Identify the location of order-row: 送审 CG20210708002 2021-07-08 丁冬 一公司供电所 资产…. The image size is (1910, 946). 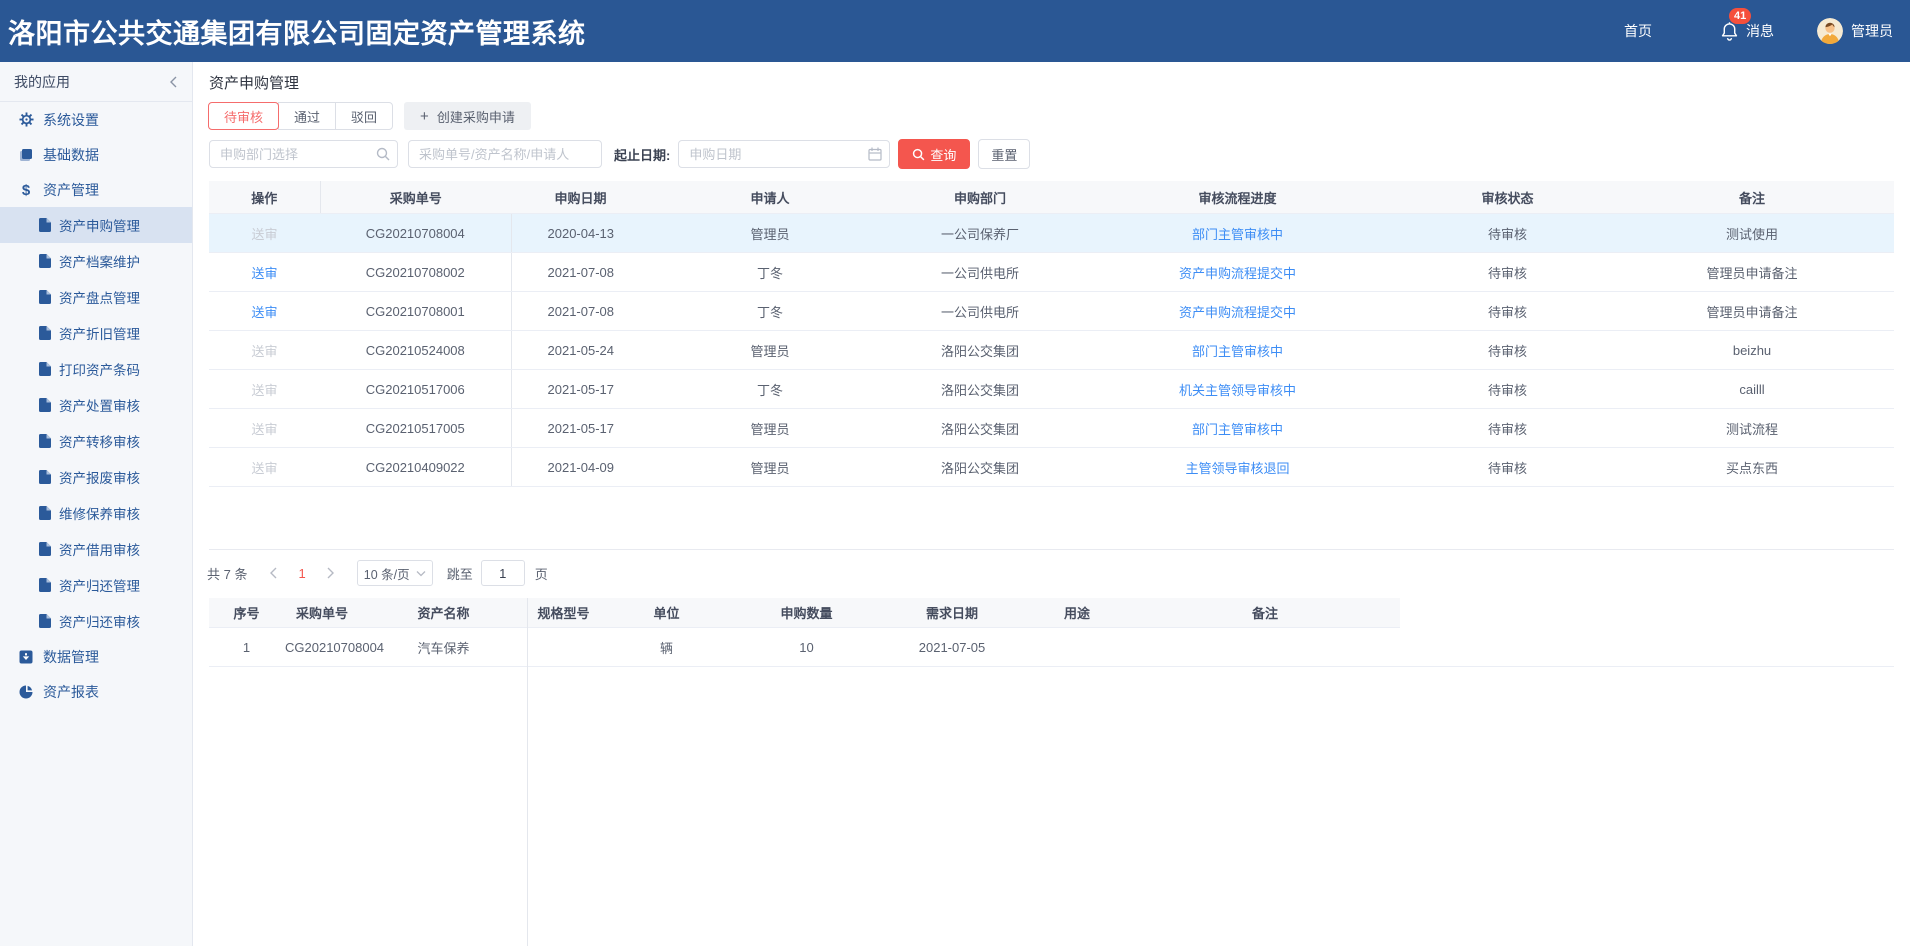
(1051, 272).